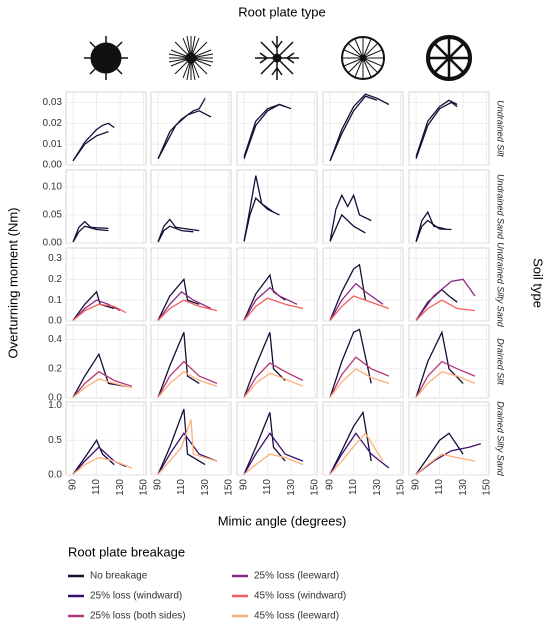  Describe the element at coordinates (53, 144) in the screenshot. I see `y-tick-label: 0.01` at that location.